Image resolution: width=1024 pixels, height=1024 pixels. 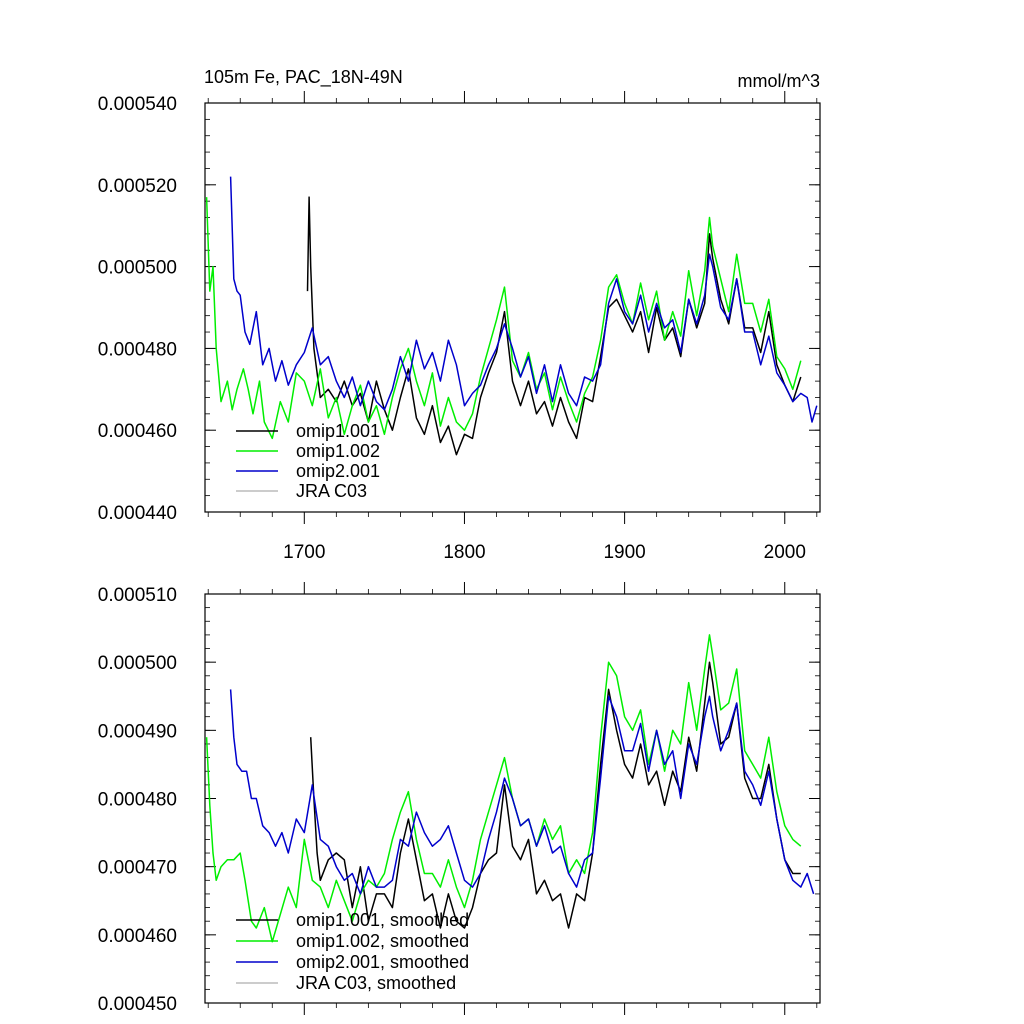 What do you see at coordinates (137, 595) in the screenshot?
I see `y-tick-label: 0.000510` at bounding box center [137, 595].